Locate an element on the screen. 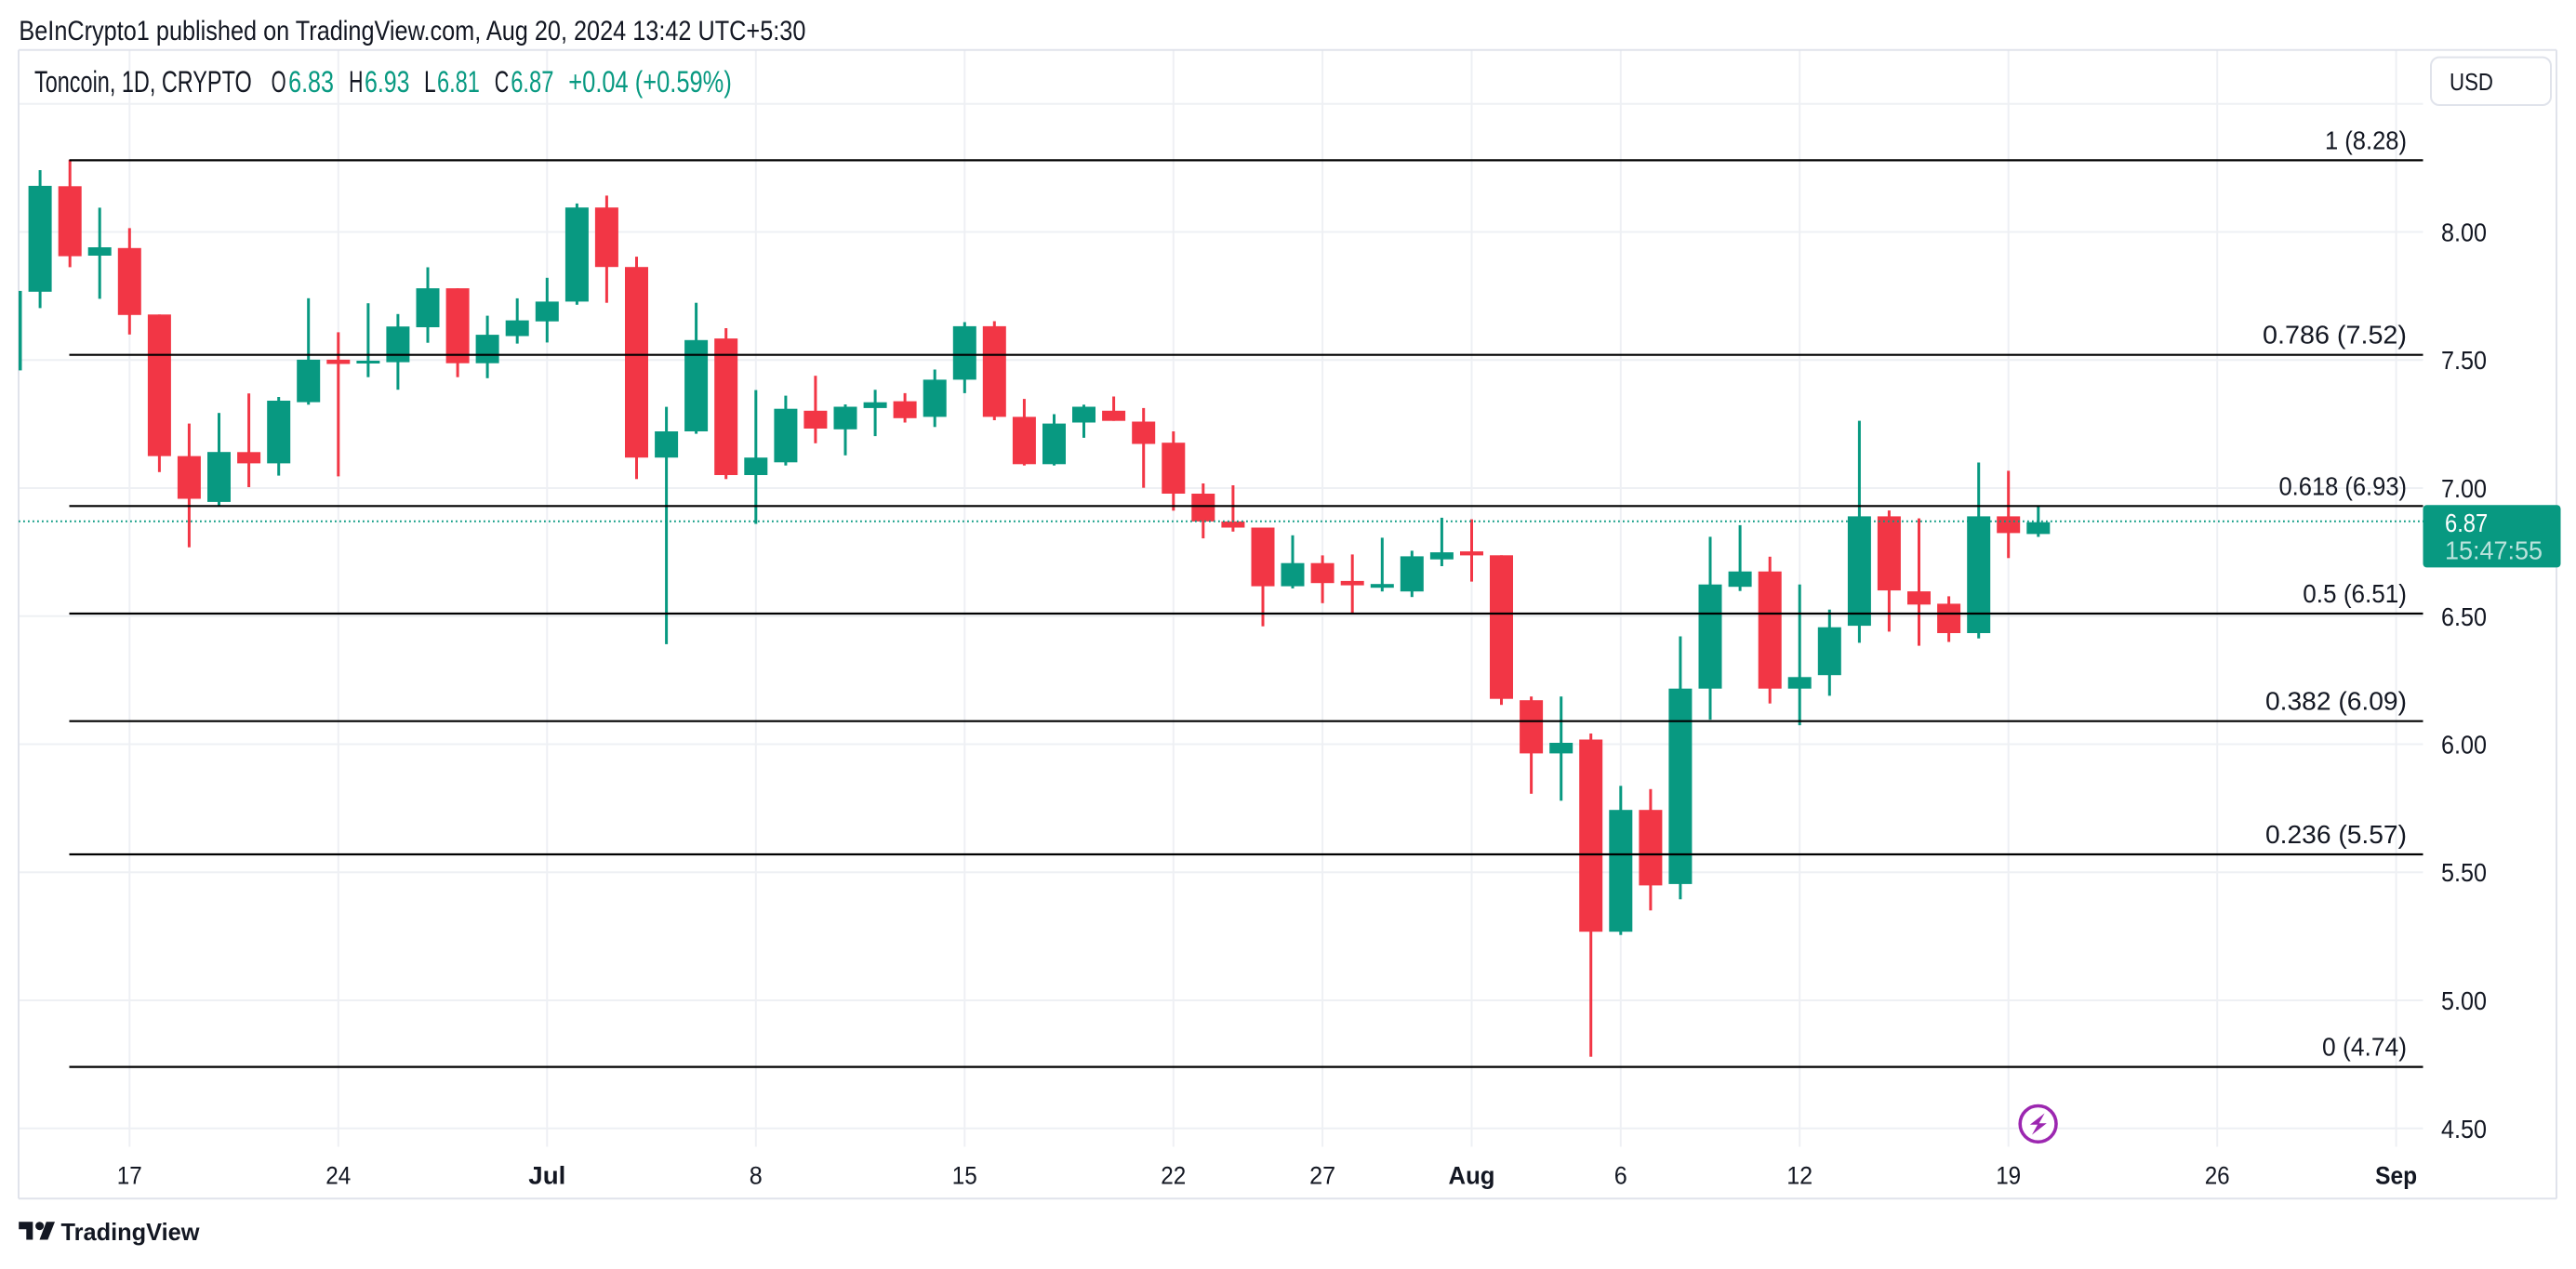 This screenshot has height=1269, width=2576. svg-text: 0.5 (6.51) is located at coordinates (2355, 594).